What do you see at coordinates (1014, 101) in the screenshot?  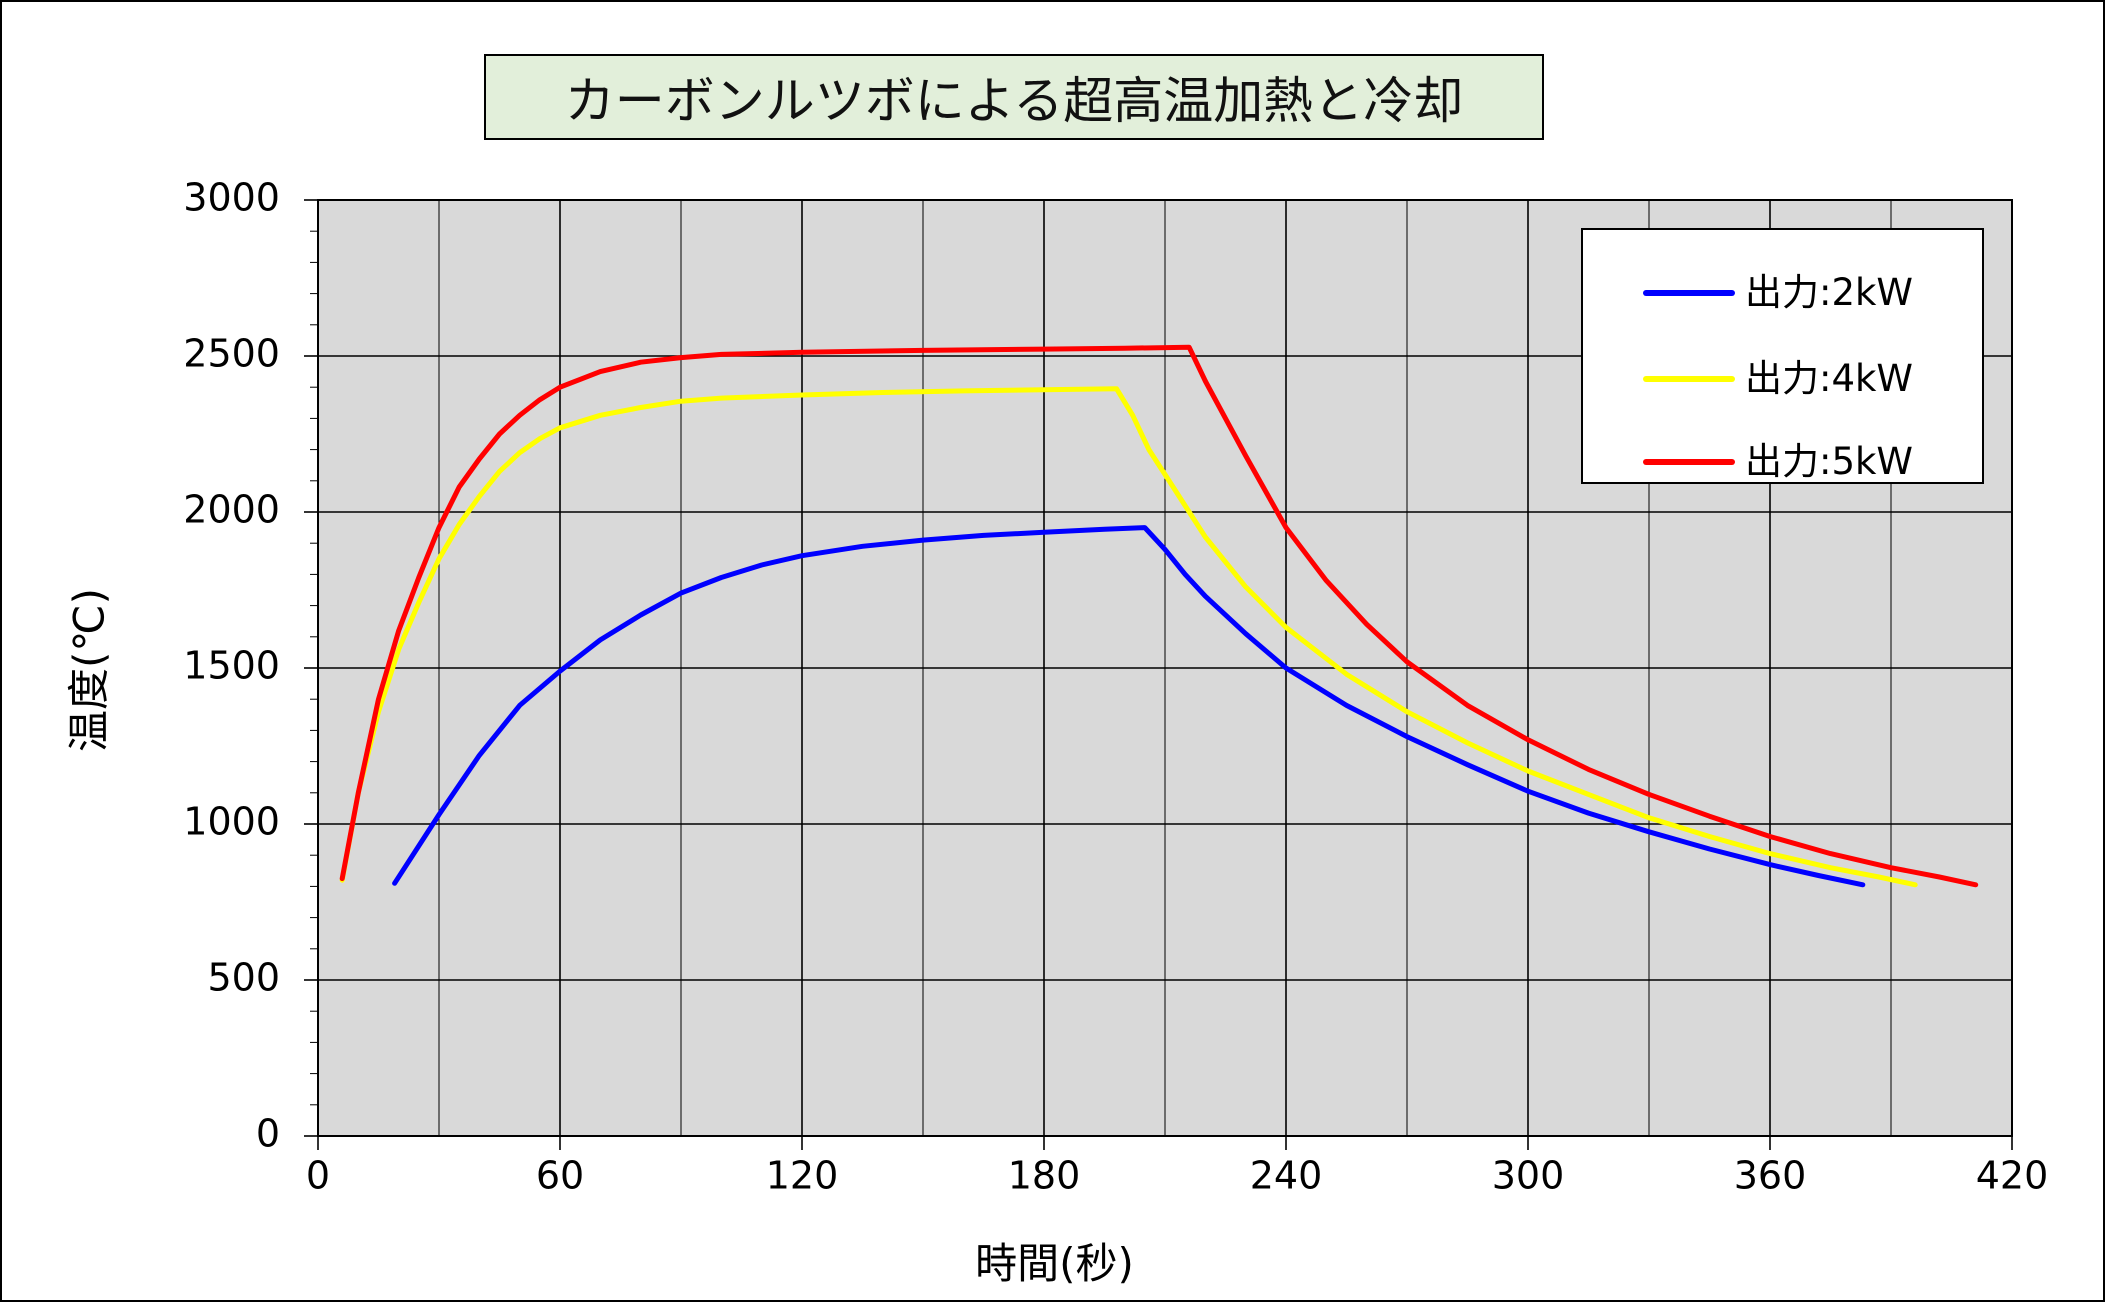 I see `chart-title: カーボンルツボによる超高温加熱と冷却` at bounding box center [1014, 101].